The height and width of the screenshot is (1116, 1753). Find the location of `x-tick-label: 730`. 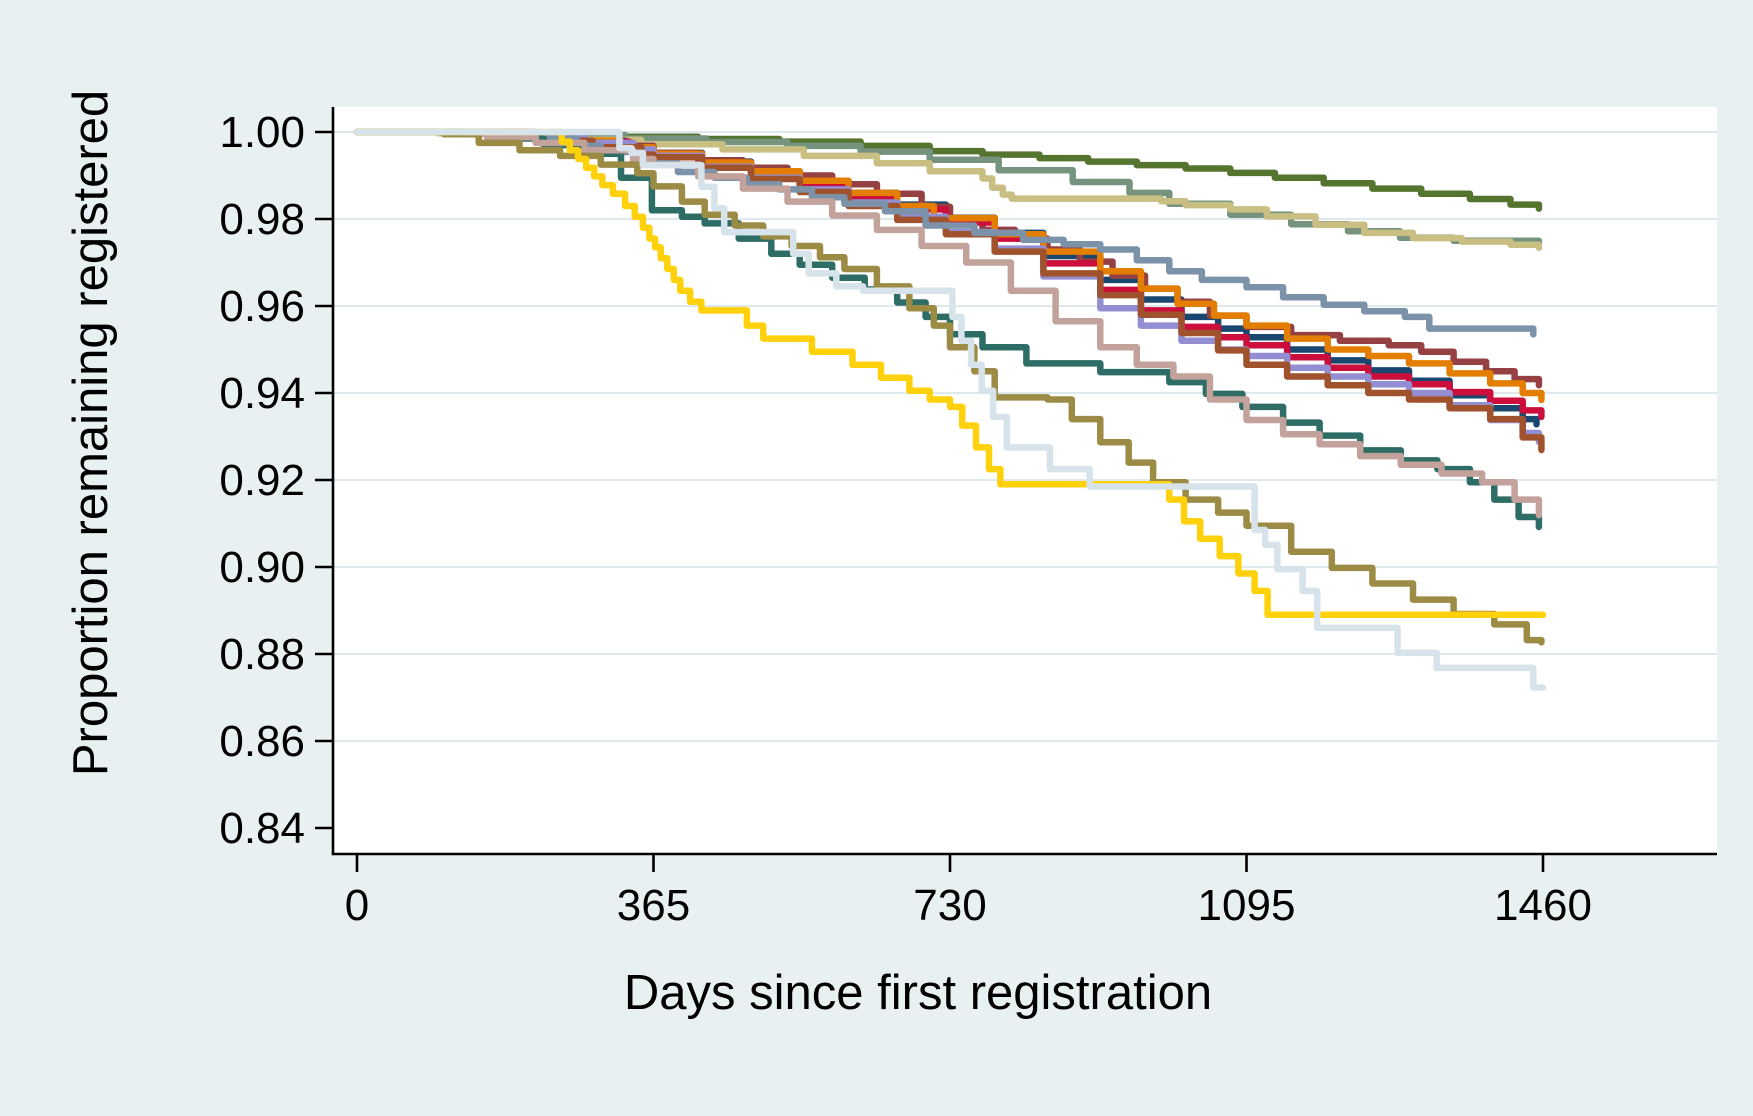

x-tick-label: 730 is located at coordinates (949, 905).